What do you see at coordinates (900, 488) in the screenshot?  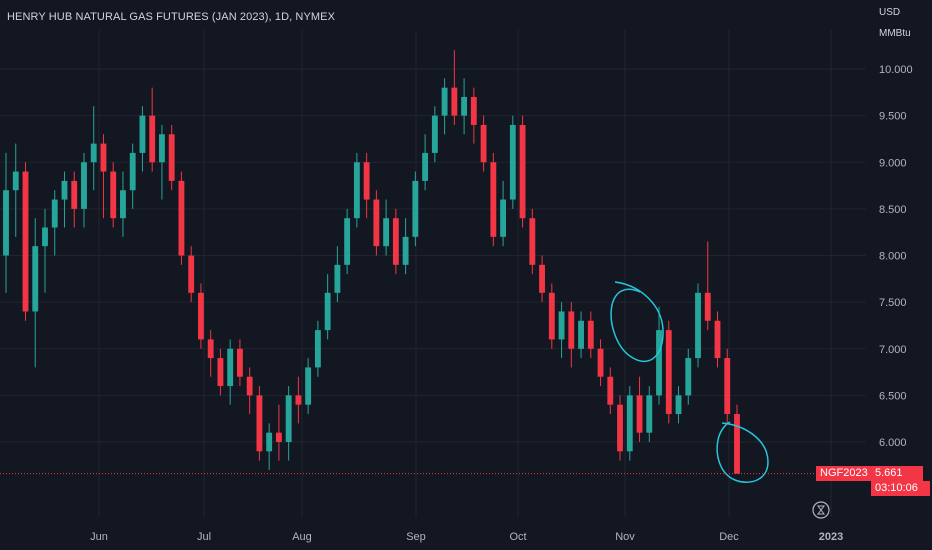 I see `countdown-badge: 03:10:06` at bounding box center [900, 488].